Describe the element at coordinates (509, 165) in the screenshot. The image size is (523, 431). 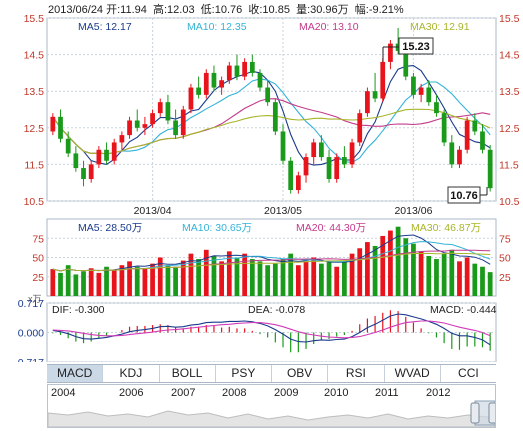
I see `price-tick-right: 11.5` at that location.